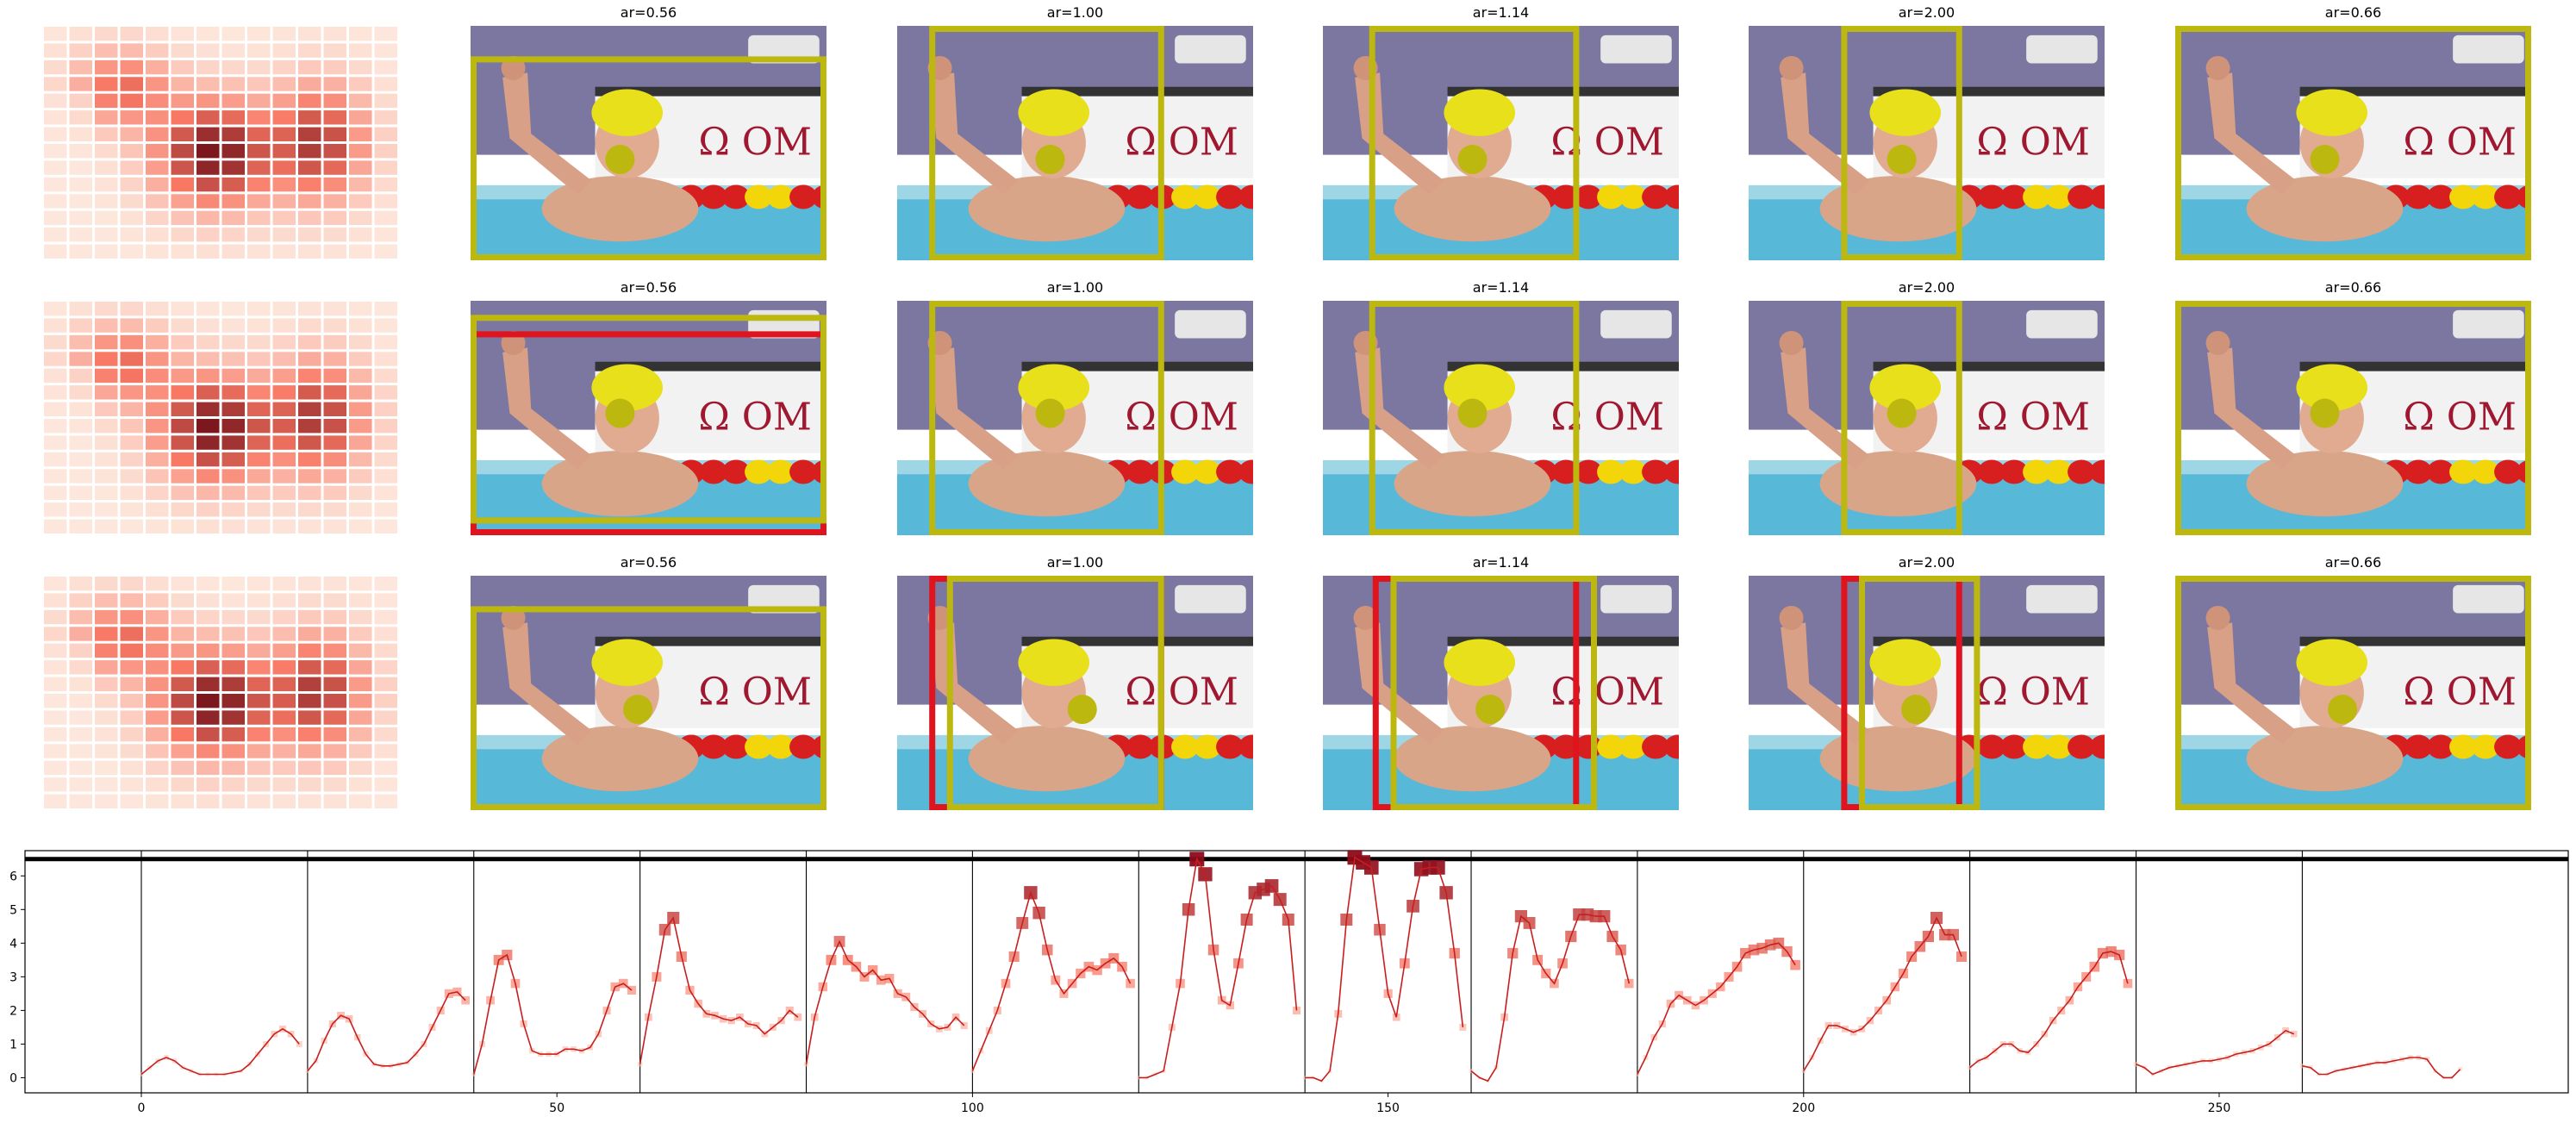 The image size is (2576, 1123). I want to click on panel-r2-c3: Ω OM ar=1.00, so click(1075, 407).